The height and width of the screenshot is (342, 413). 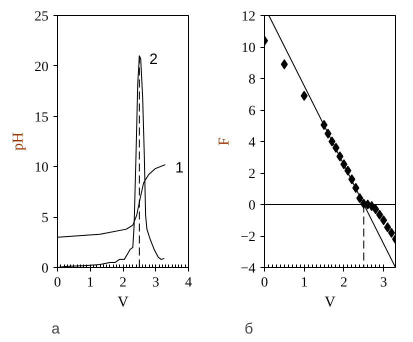 What do you see at coordinates (179, 168) in the screenshot?
I see `series-label: 1` at bounding box center [179, 168].